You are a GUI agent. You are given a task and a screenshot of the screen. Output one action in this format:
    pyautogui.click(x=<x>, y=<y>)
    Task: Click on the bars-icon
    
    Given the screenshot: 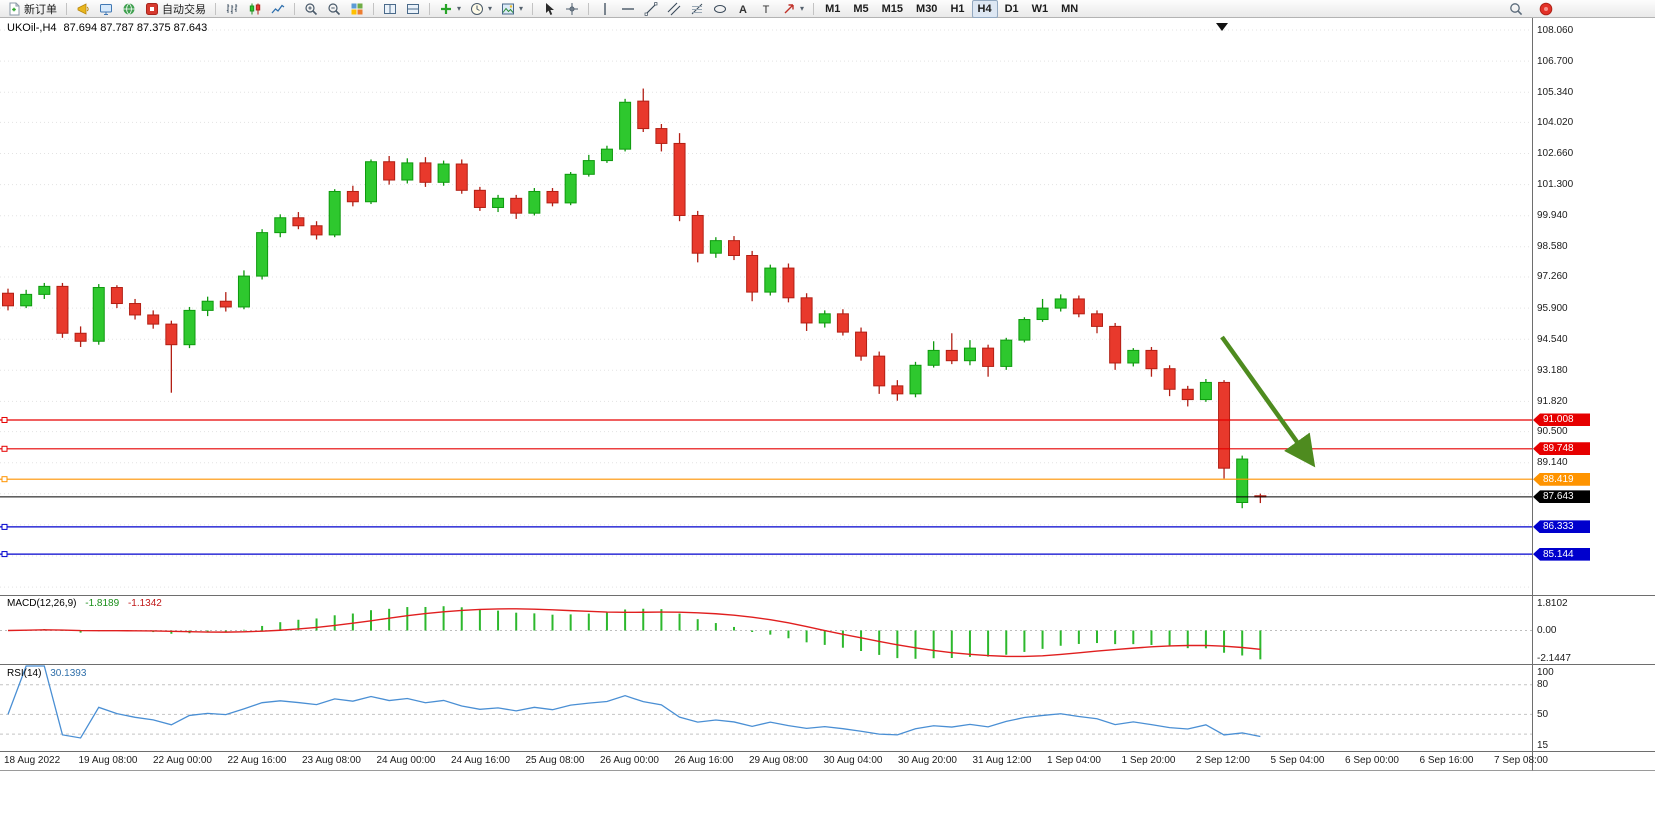 What is the action you would take?
    pyautogui.click(x=232, y=9)
    